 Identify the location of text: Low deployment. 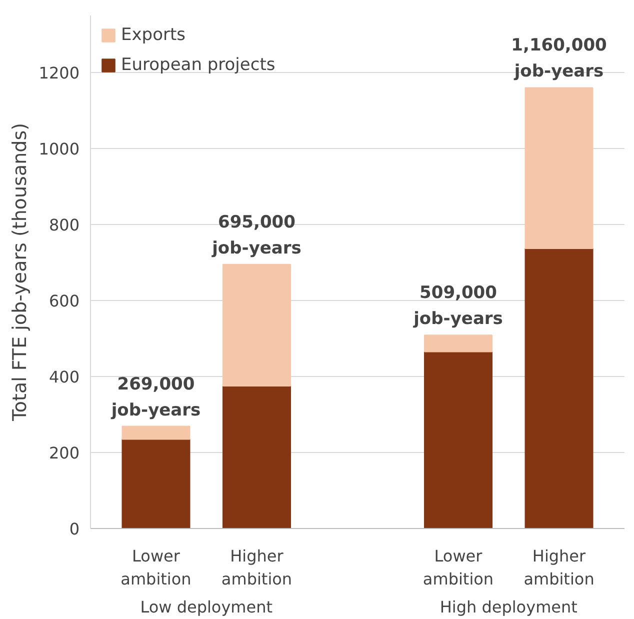
(206, 607).